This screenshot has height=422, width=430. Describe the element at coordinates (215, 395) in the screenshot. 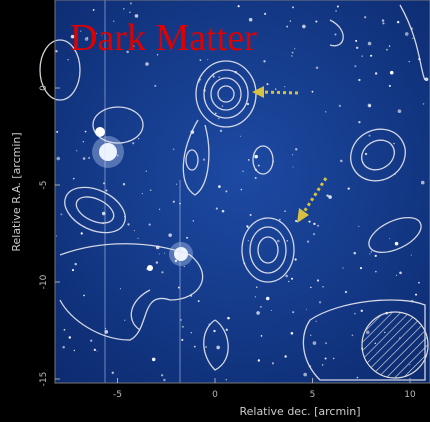

I see `x-tick-label: 0` at that location.